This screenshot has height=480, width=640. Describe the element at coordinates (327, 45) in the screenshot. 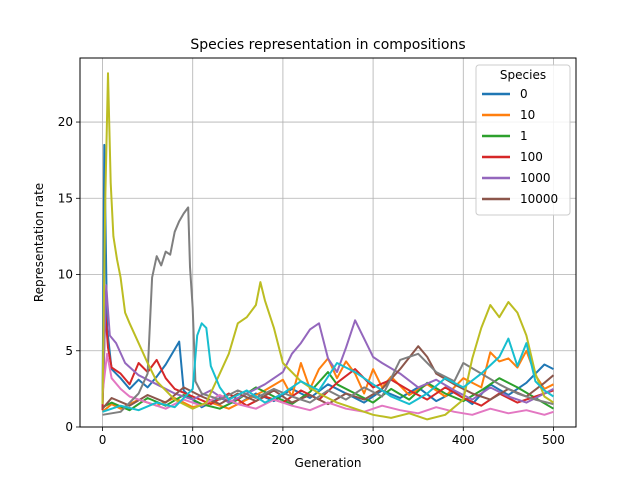

I see `chart-title: Species representation in compositions` at that location.